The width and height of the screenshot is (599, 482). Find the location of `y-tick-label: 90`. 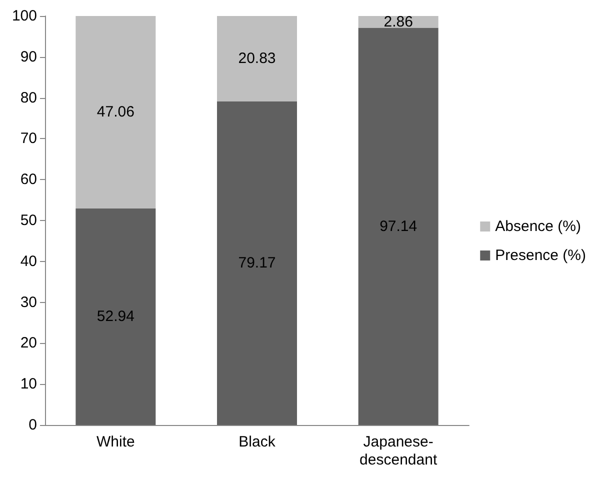

y-tick-label: 90 is located at coordinates (28, 57).